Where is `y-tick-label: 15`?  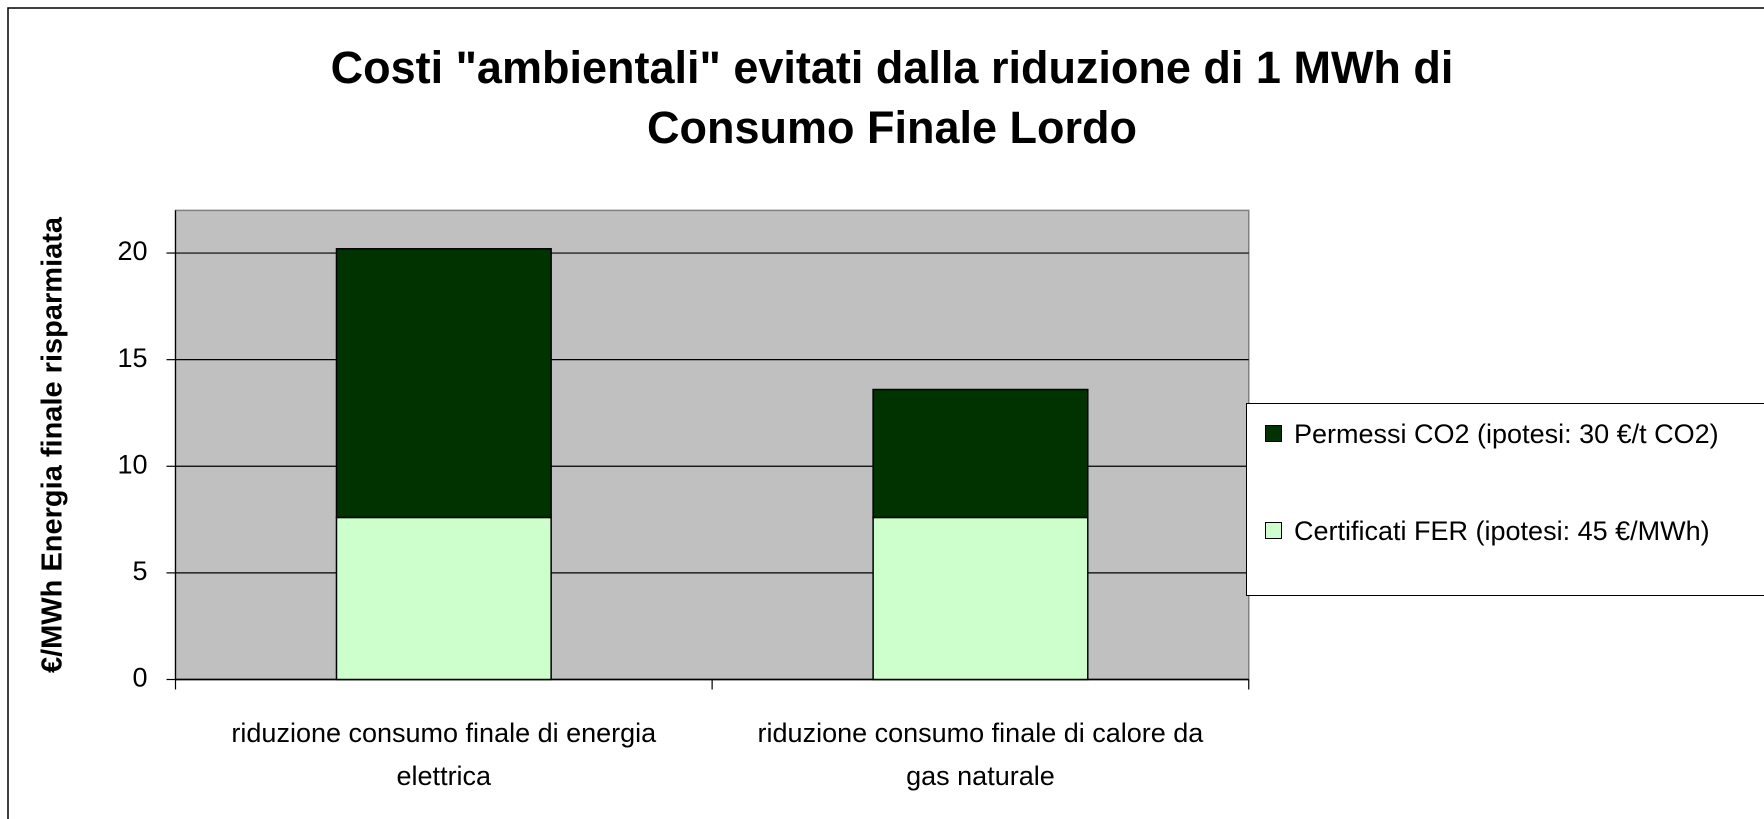
y-tick-label: 15 is located at coordinates (132, 358).